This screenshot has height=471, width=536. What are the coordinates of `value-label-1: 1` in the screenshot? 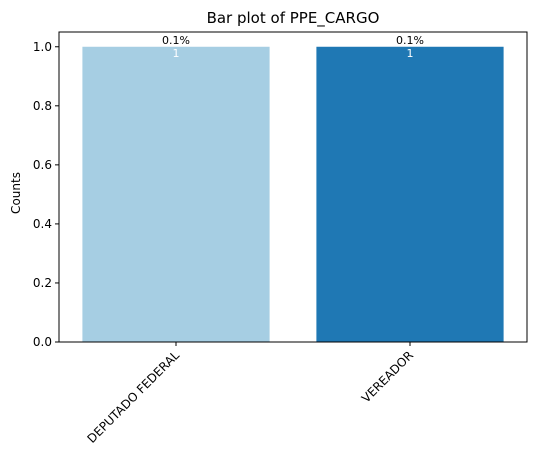 It's located at (410, 53).